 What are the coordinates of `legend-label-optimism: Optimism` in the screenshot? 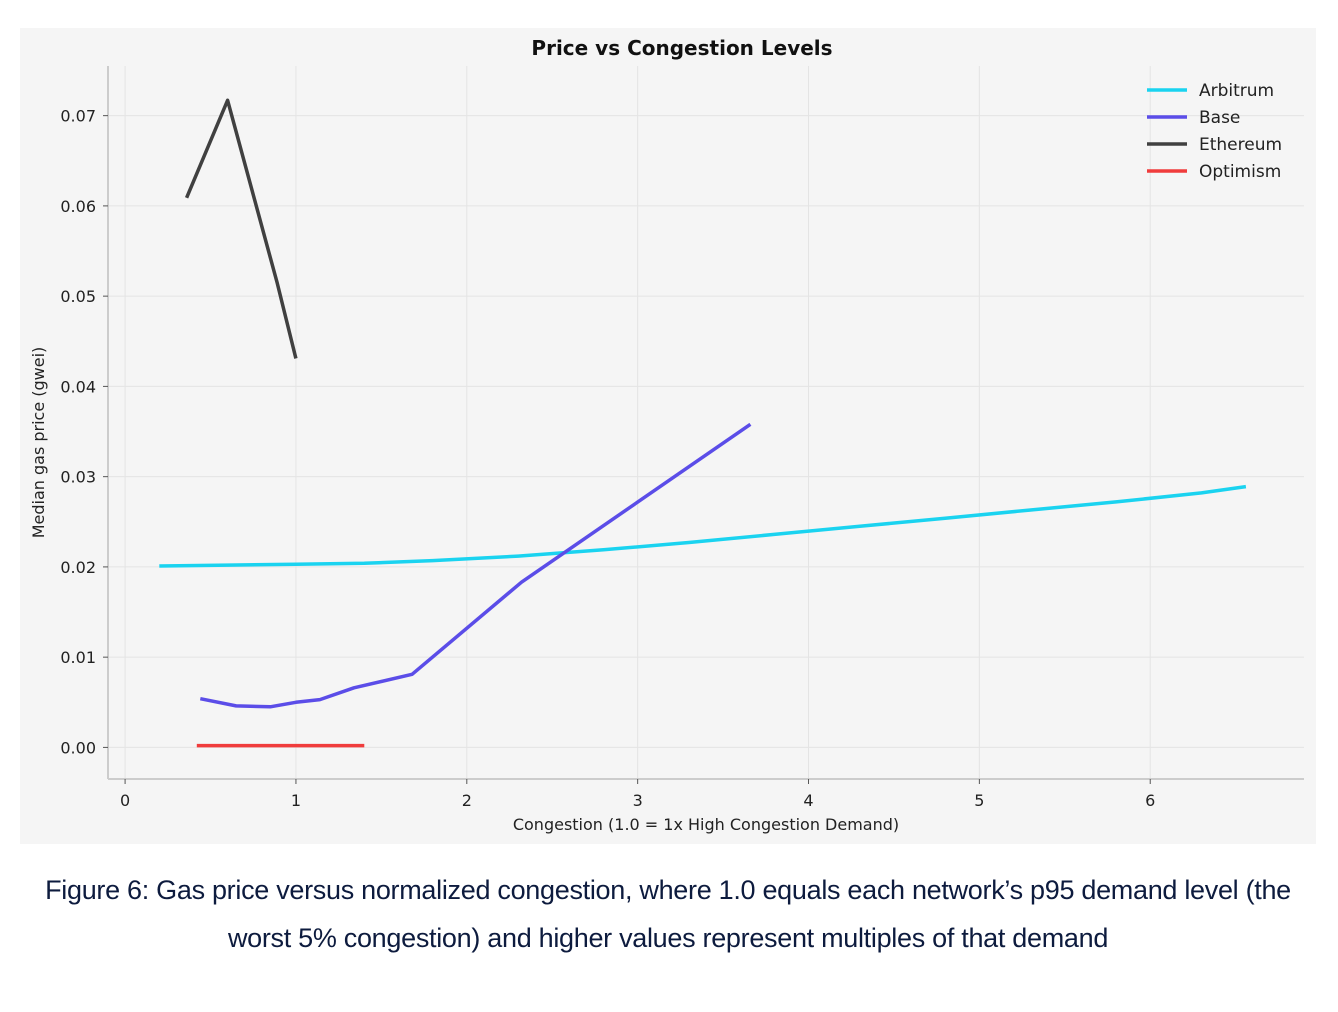 It's located at (1240, 172).